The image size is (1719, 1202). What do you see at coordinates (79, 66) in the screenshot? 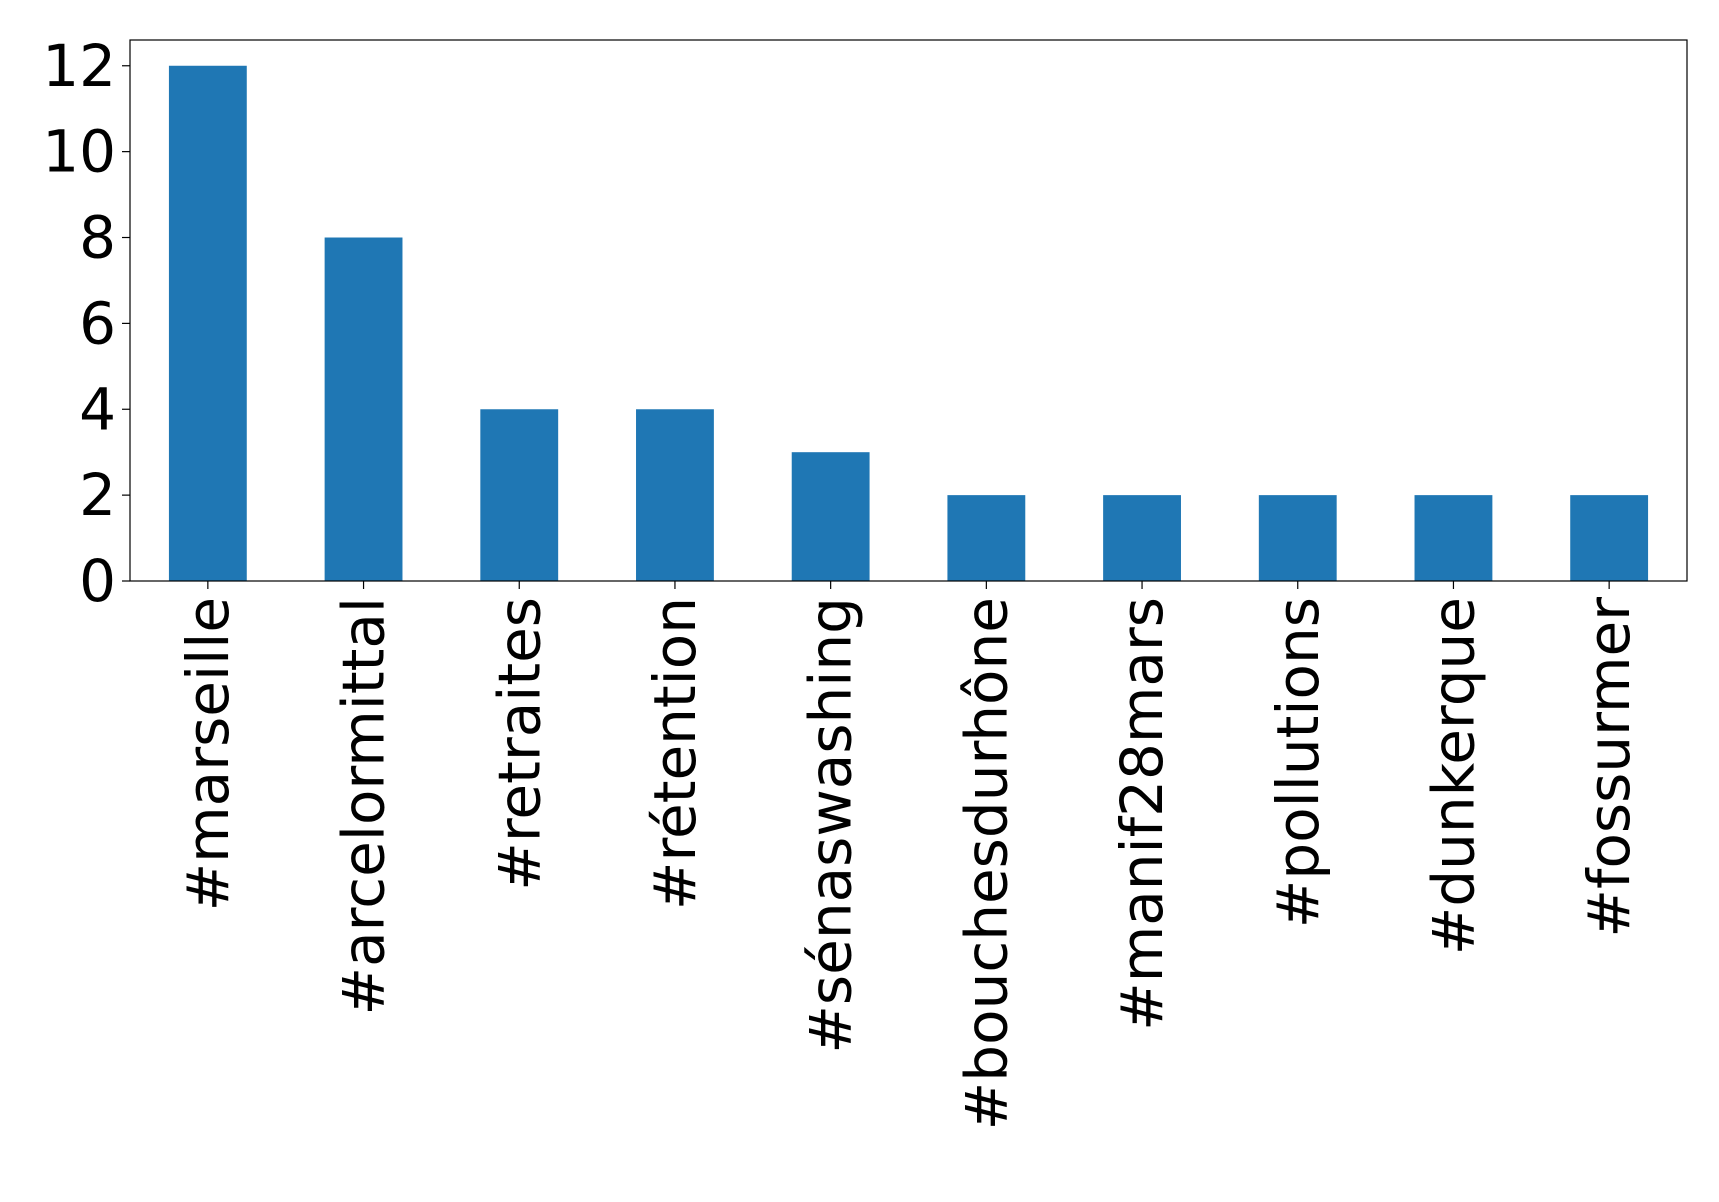
I see `y-tick-label: 12` at bounding box center [79, 66].